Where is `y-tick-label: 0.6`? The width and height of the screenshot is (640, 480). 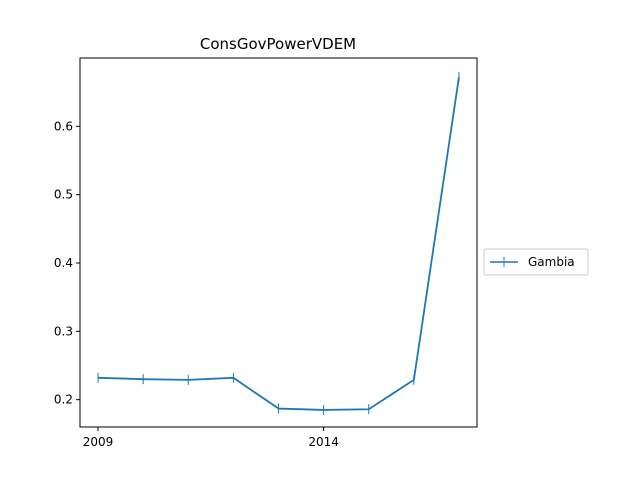
y-tick-label: 0.6 is located at coordinates (63, 126).